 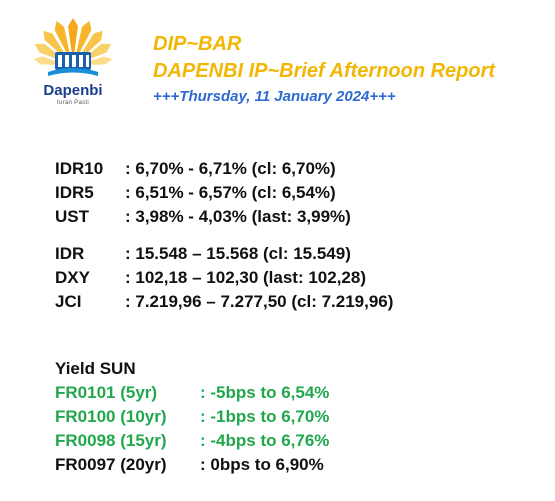 What do you see at coordinates (106, 392) in the screenshot?
I see `yield-label: FR0101 (5yr)` at bounding box center [106, 392].